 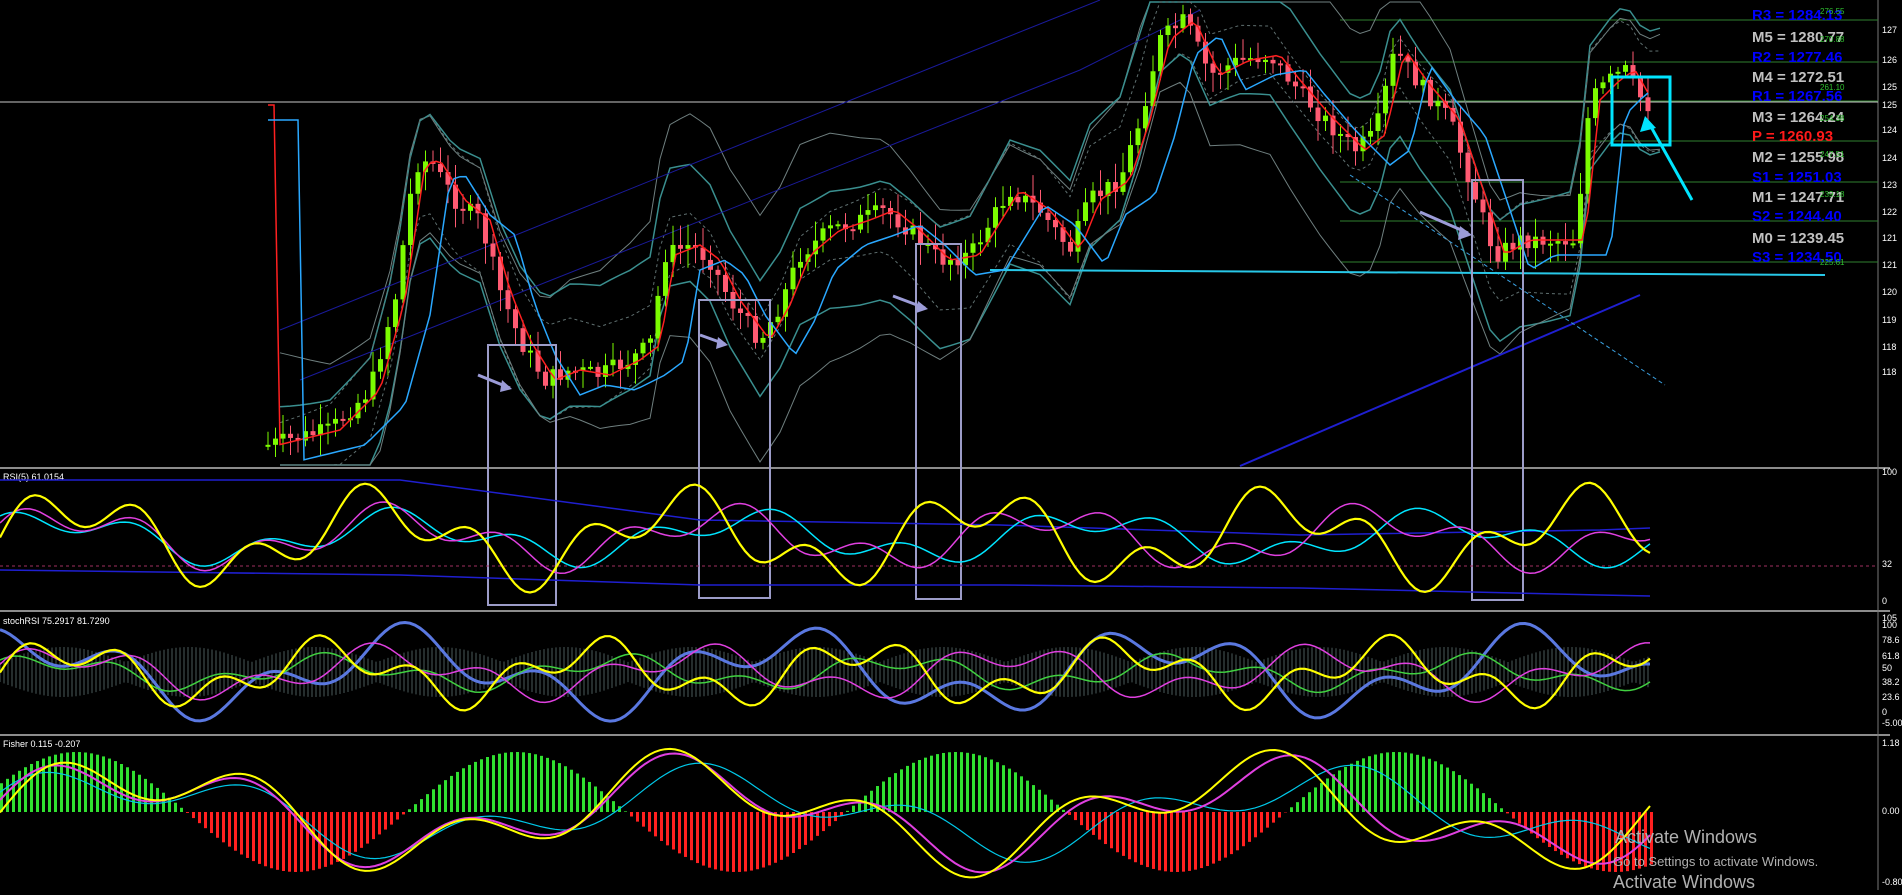 What do you see at coordinates (1887, 564) in the screenshot?
I see `rsi-axis-label: 32` at bounding box center [1887, 564].